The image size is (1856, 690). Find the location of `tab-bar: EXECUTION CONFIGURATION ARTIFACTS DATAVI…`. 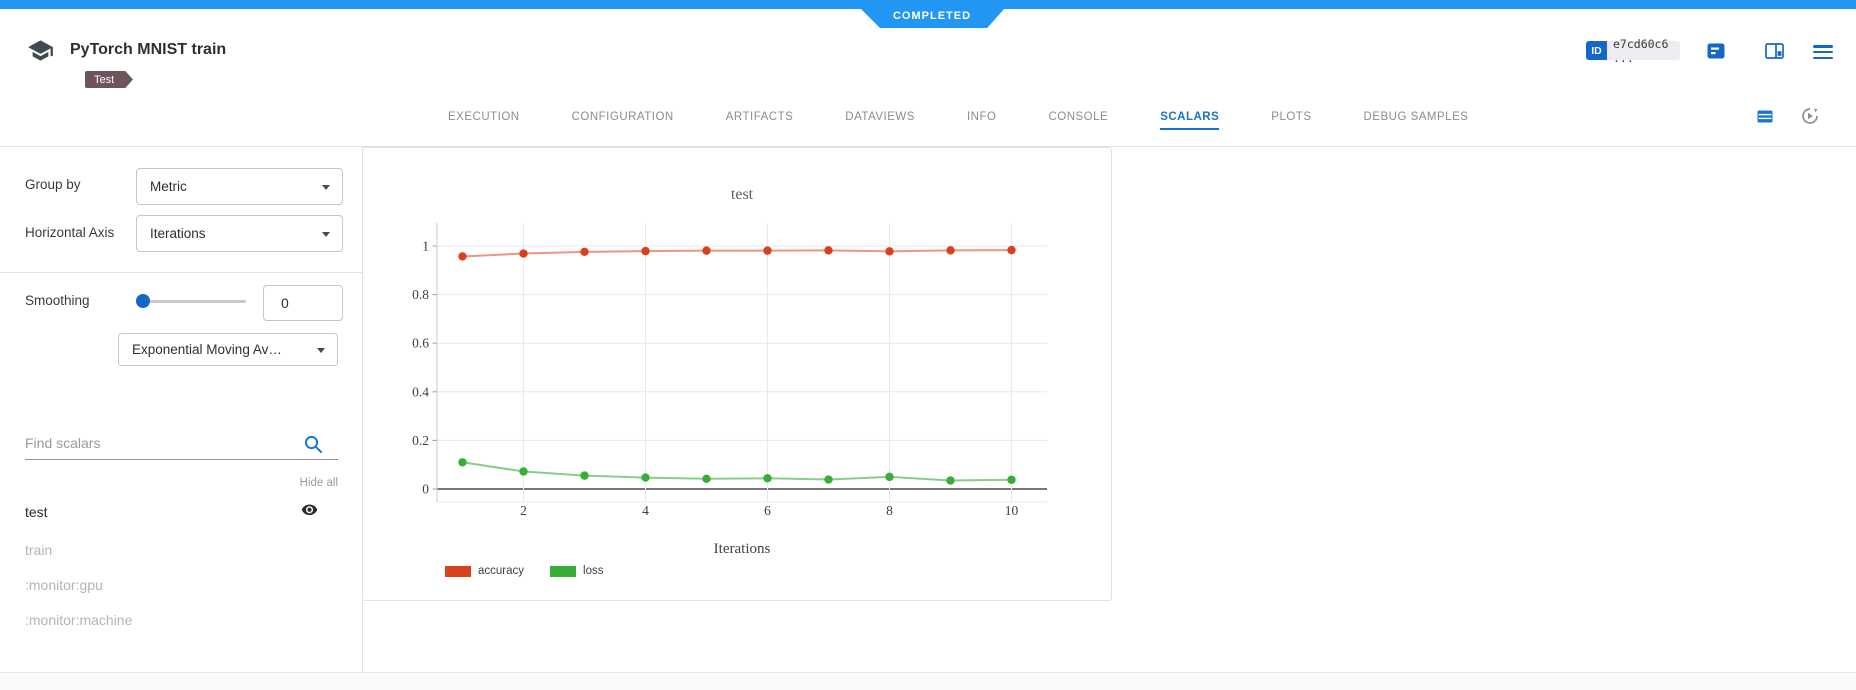

tab-bar: EXECUTION CONFIGURATION ARTIFACTS DATAVI… is located at coordinates (958, 118).